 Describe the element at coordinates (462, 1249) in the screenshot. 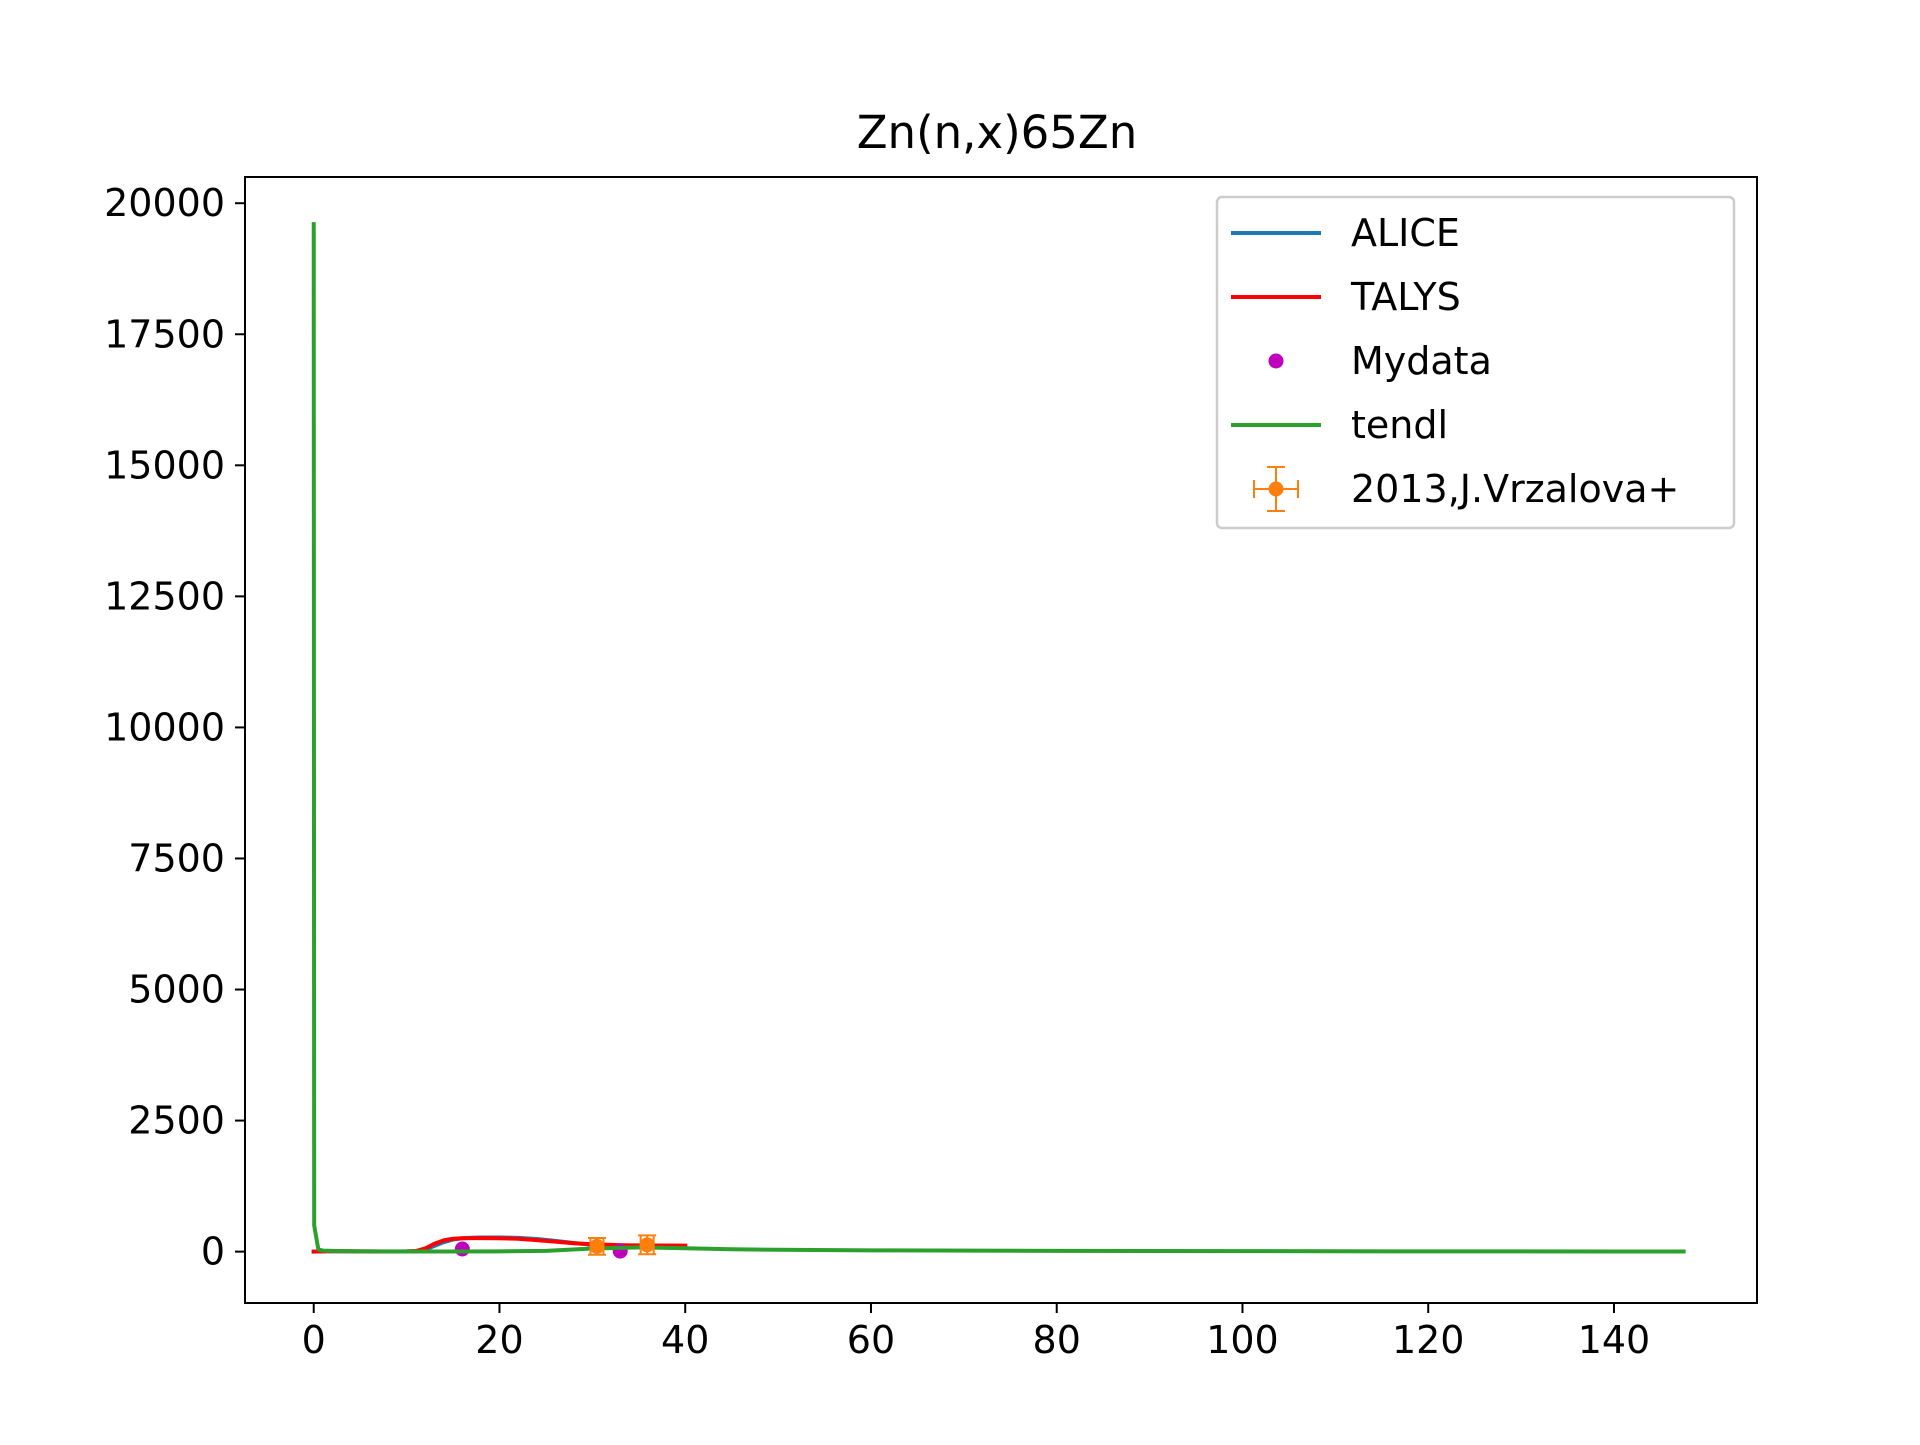

I see `series-mydata-point` at that location.